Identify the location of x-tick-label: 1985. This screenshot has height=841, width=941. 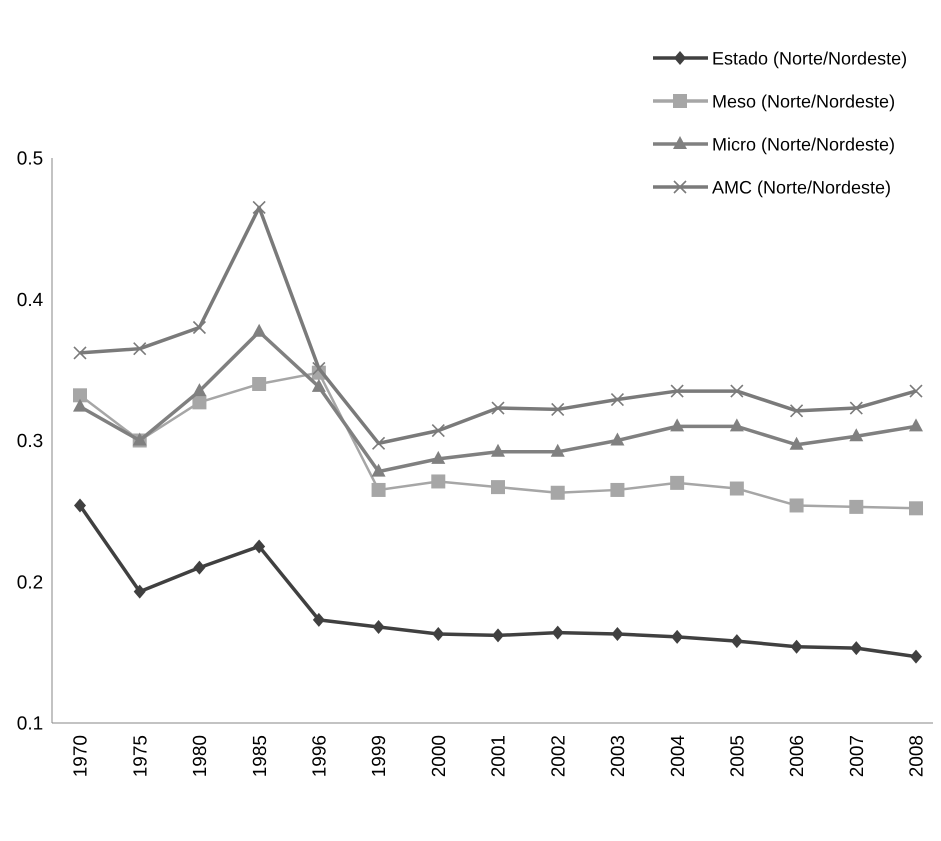
(260, 756).